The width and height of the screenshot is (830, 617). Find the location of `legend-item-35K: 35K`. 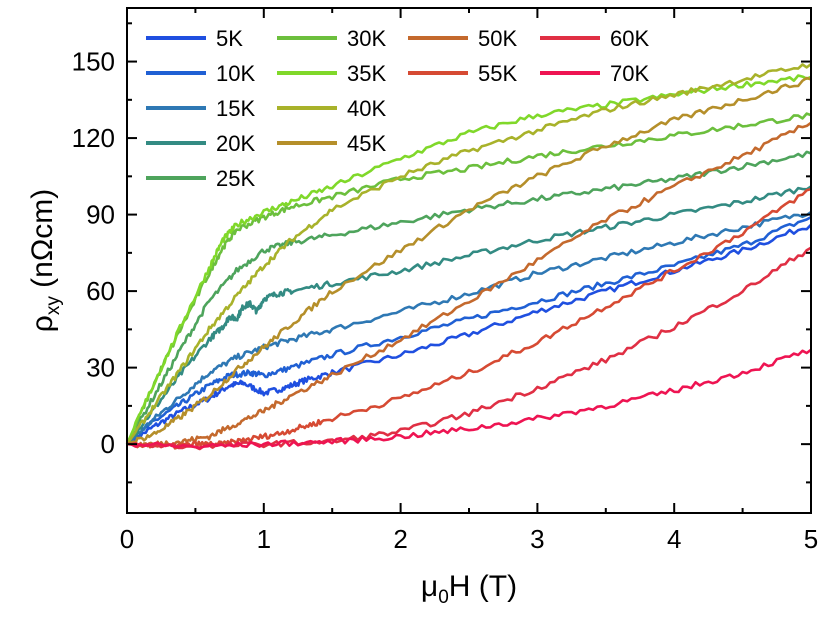

legend-item-35K: 35K is located at coordinates (331, 73).